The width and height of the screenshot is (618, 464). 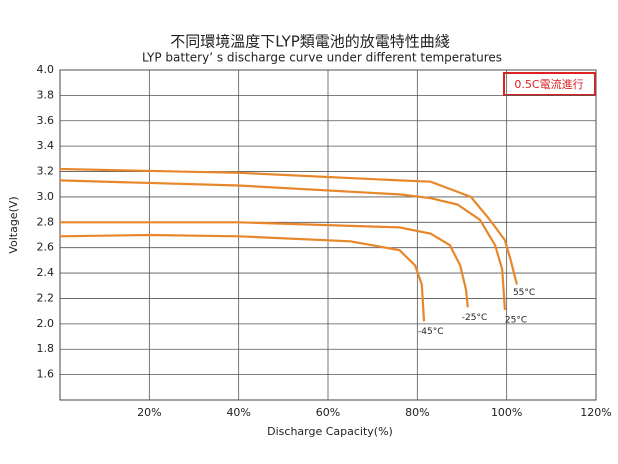 What do you see at coordinates (430, 332) in the screenshot?
I see `series-label: -45°C` at bounding box center [430, 332].